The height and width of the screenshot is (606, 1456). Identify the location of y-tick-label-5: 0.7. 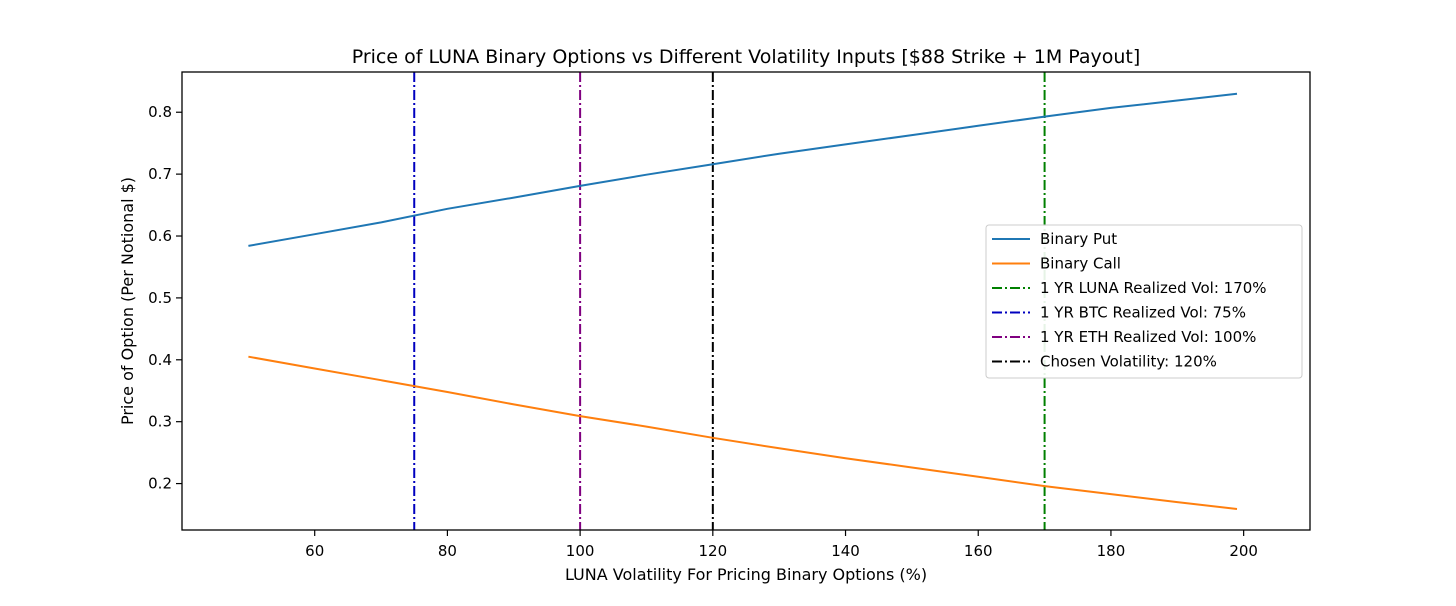
(160, 174).